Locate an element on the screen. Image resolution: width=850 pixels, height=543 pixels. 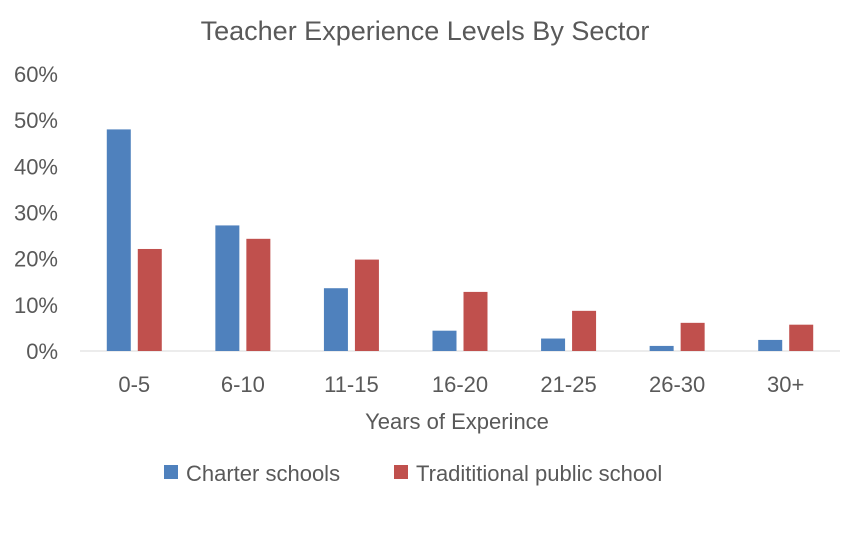
y-tick-label: 30% is located at coordinates (36, 213).